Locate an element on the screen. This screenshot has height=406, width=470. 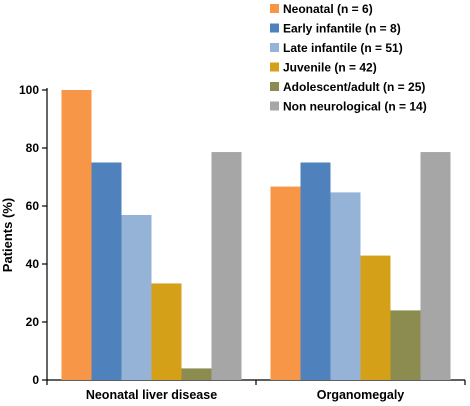
y-tick-label: 0 is located at coordinates (35, 380).